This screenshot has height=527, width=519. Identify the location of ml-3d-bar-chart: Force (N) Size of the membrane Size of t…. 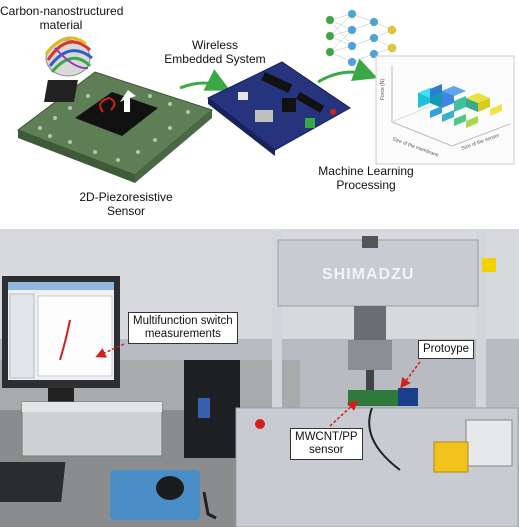
(445, 110).